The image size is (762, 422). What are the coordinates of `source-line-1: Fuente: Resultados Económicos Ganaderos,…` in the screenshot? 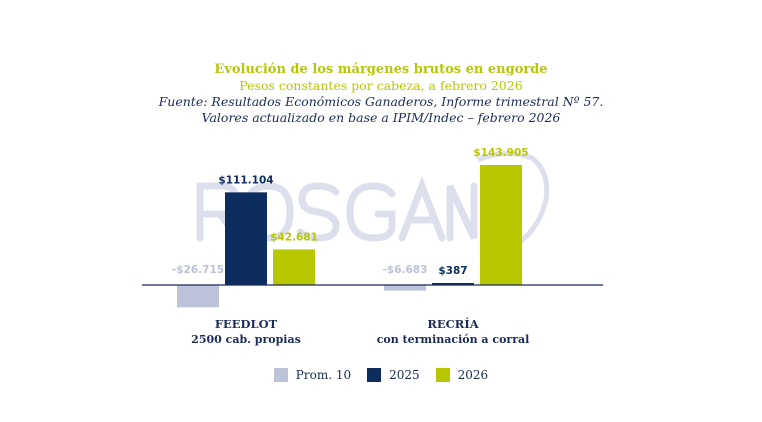 It's located at (381, 101).